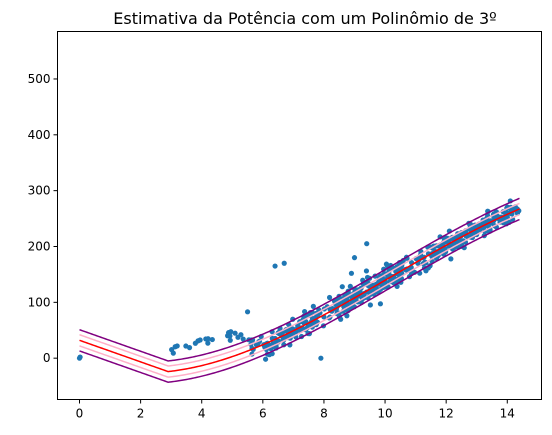 The width and height of the screenshot is (552, 435). Describe the element at coordinates (39, 135) in the screenshot. I see `y-tick-label: 400` at that location.